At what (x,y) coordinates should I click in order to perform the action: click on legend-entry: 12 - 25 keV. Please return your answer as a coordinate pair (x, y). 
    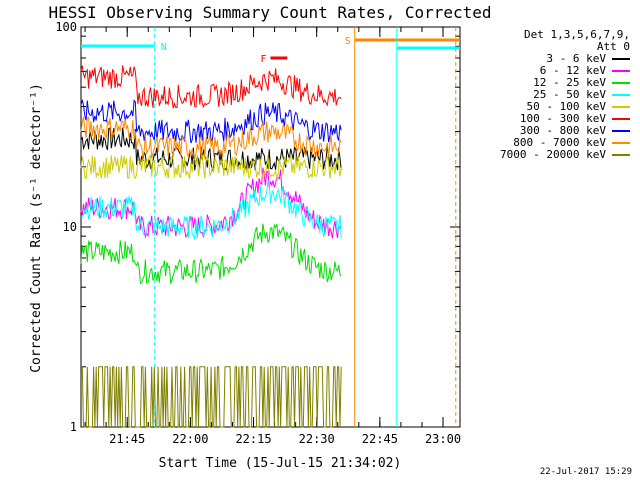
    Looking at the image, I should click on (581, 82).